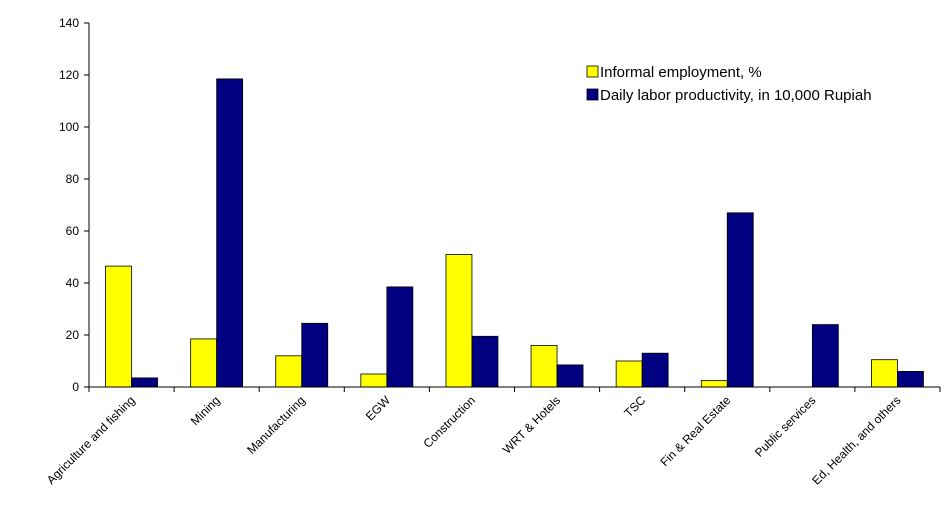  What do you see at coordinates (681, 72) in the screenshot?
I see `legend-label-0: Informal employment, %` at bounding box center [681, 72].